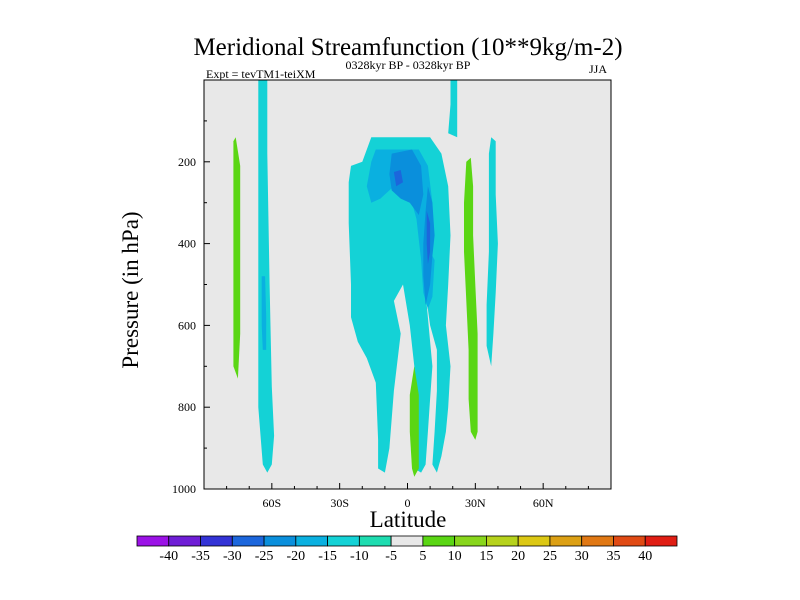 The image size is (800, 600). Describe the element at coordinates (264, 556) in the screenshot. I see `colorbar-label-3: -25` at that location.